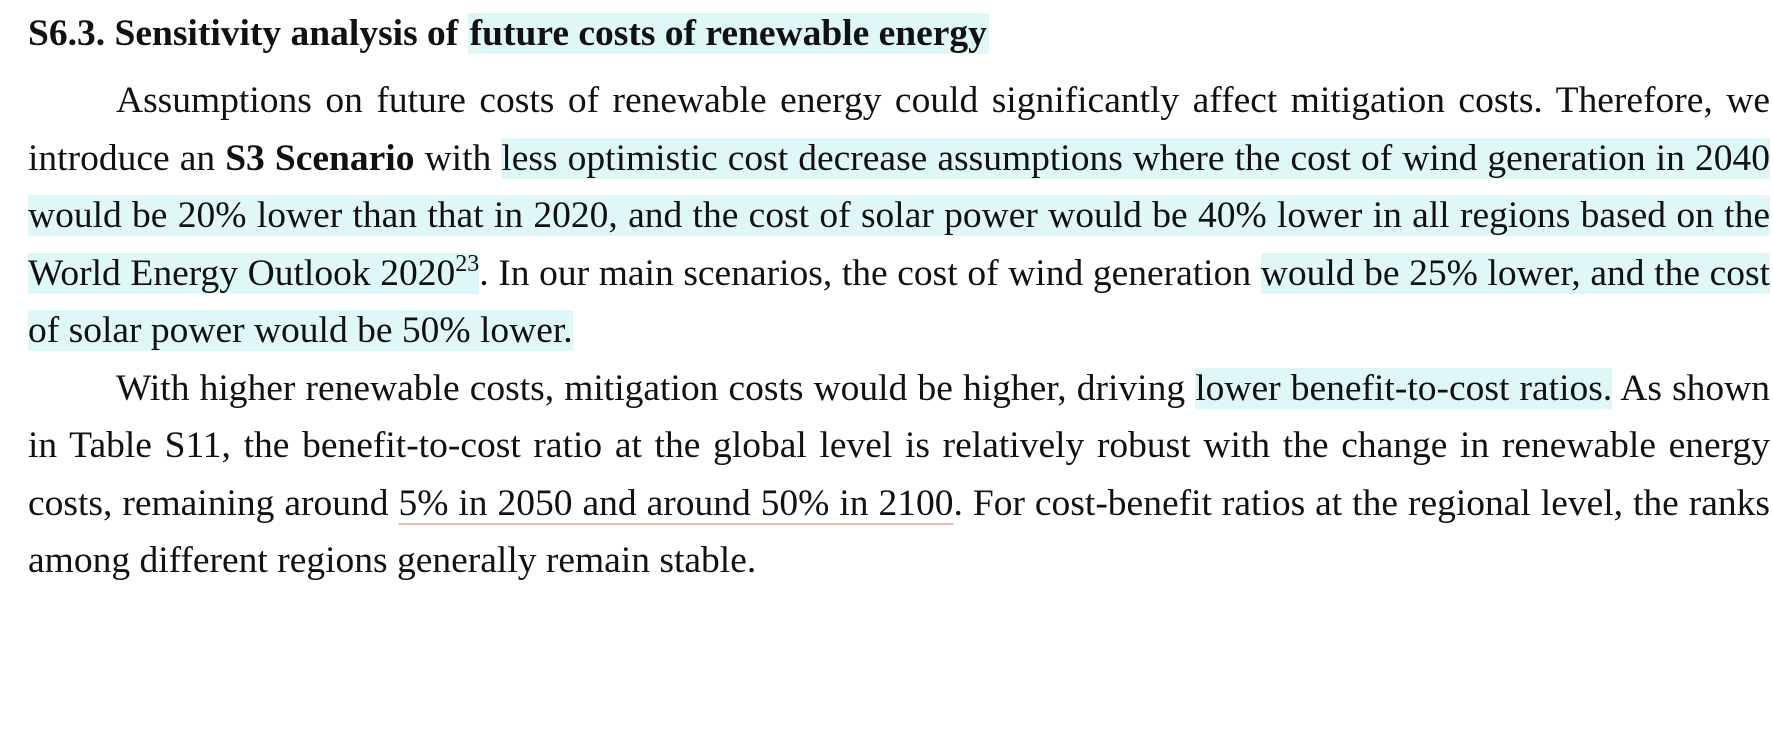 Image resolution: width=1773 pixels, height=752 pixels. I want to click on section-number: S6.3., so click(67, 33).